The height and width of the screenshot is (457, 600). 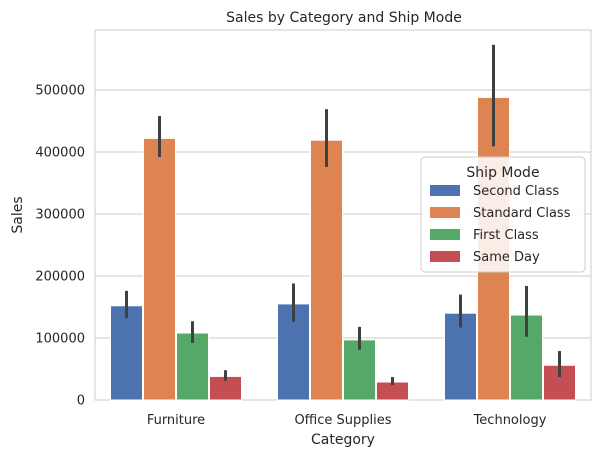 I want to click on x-axis-label: Category, so click(x=343, y=440).